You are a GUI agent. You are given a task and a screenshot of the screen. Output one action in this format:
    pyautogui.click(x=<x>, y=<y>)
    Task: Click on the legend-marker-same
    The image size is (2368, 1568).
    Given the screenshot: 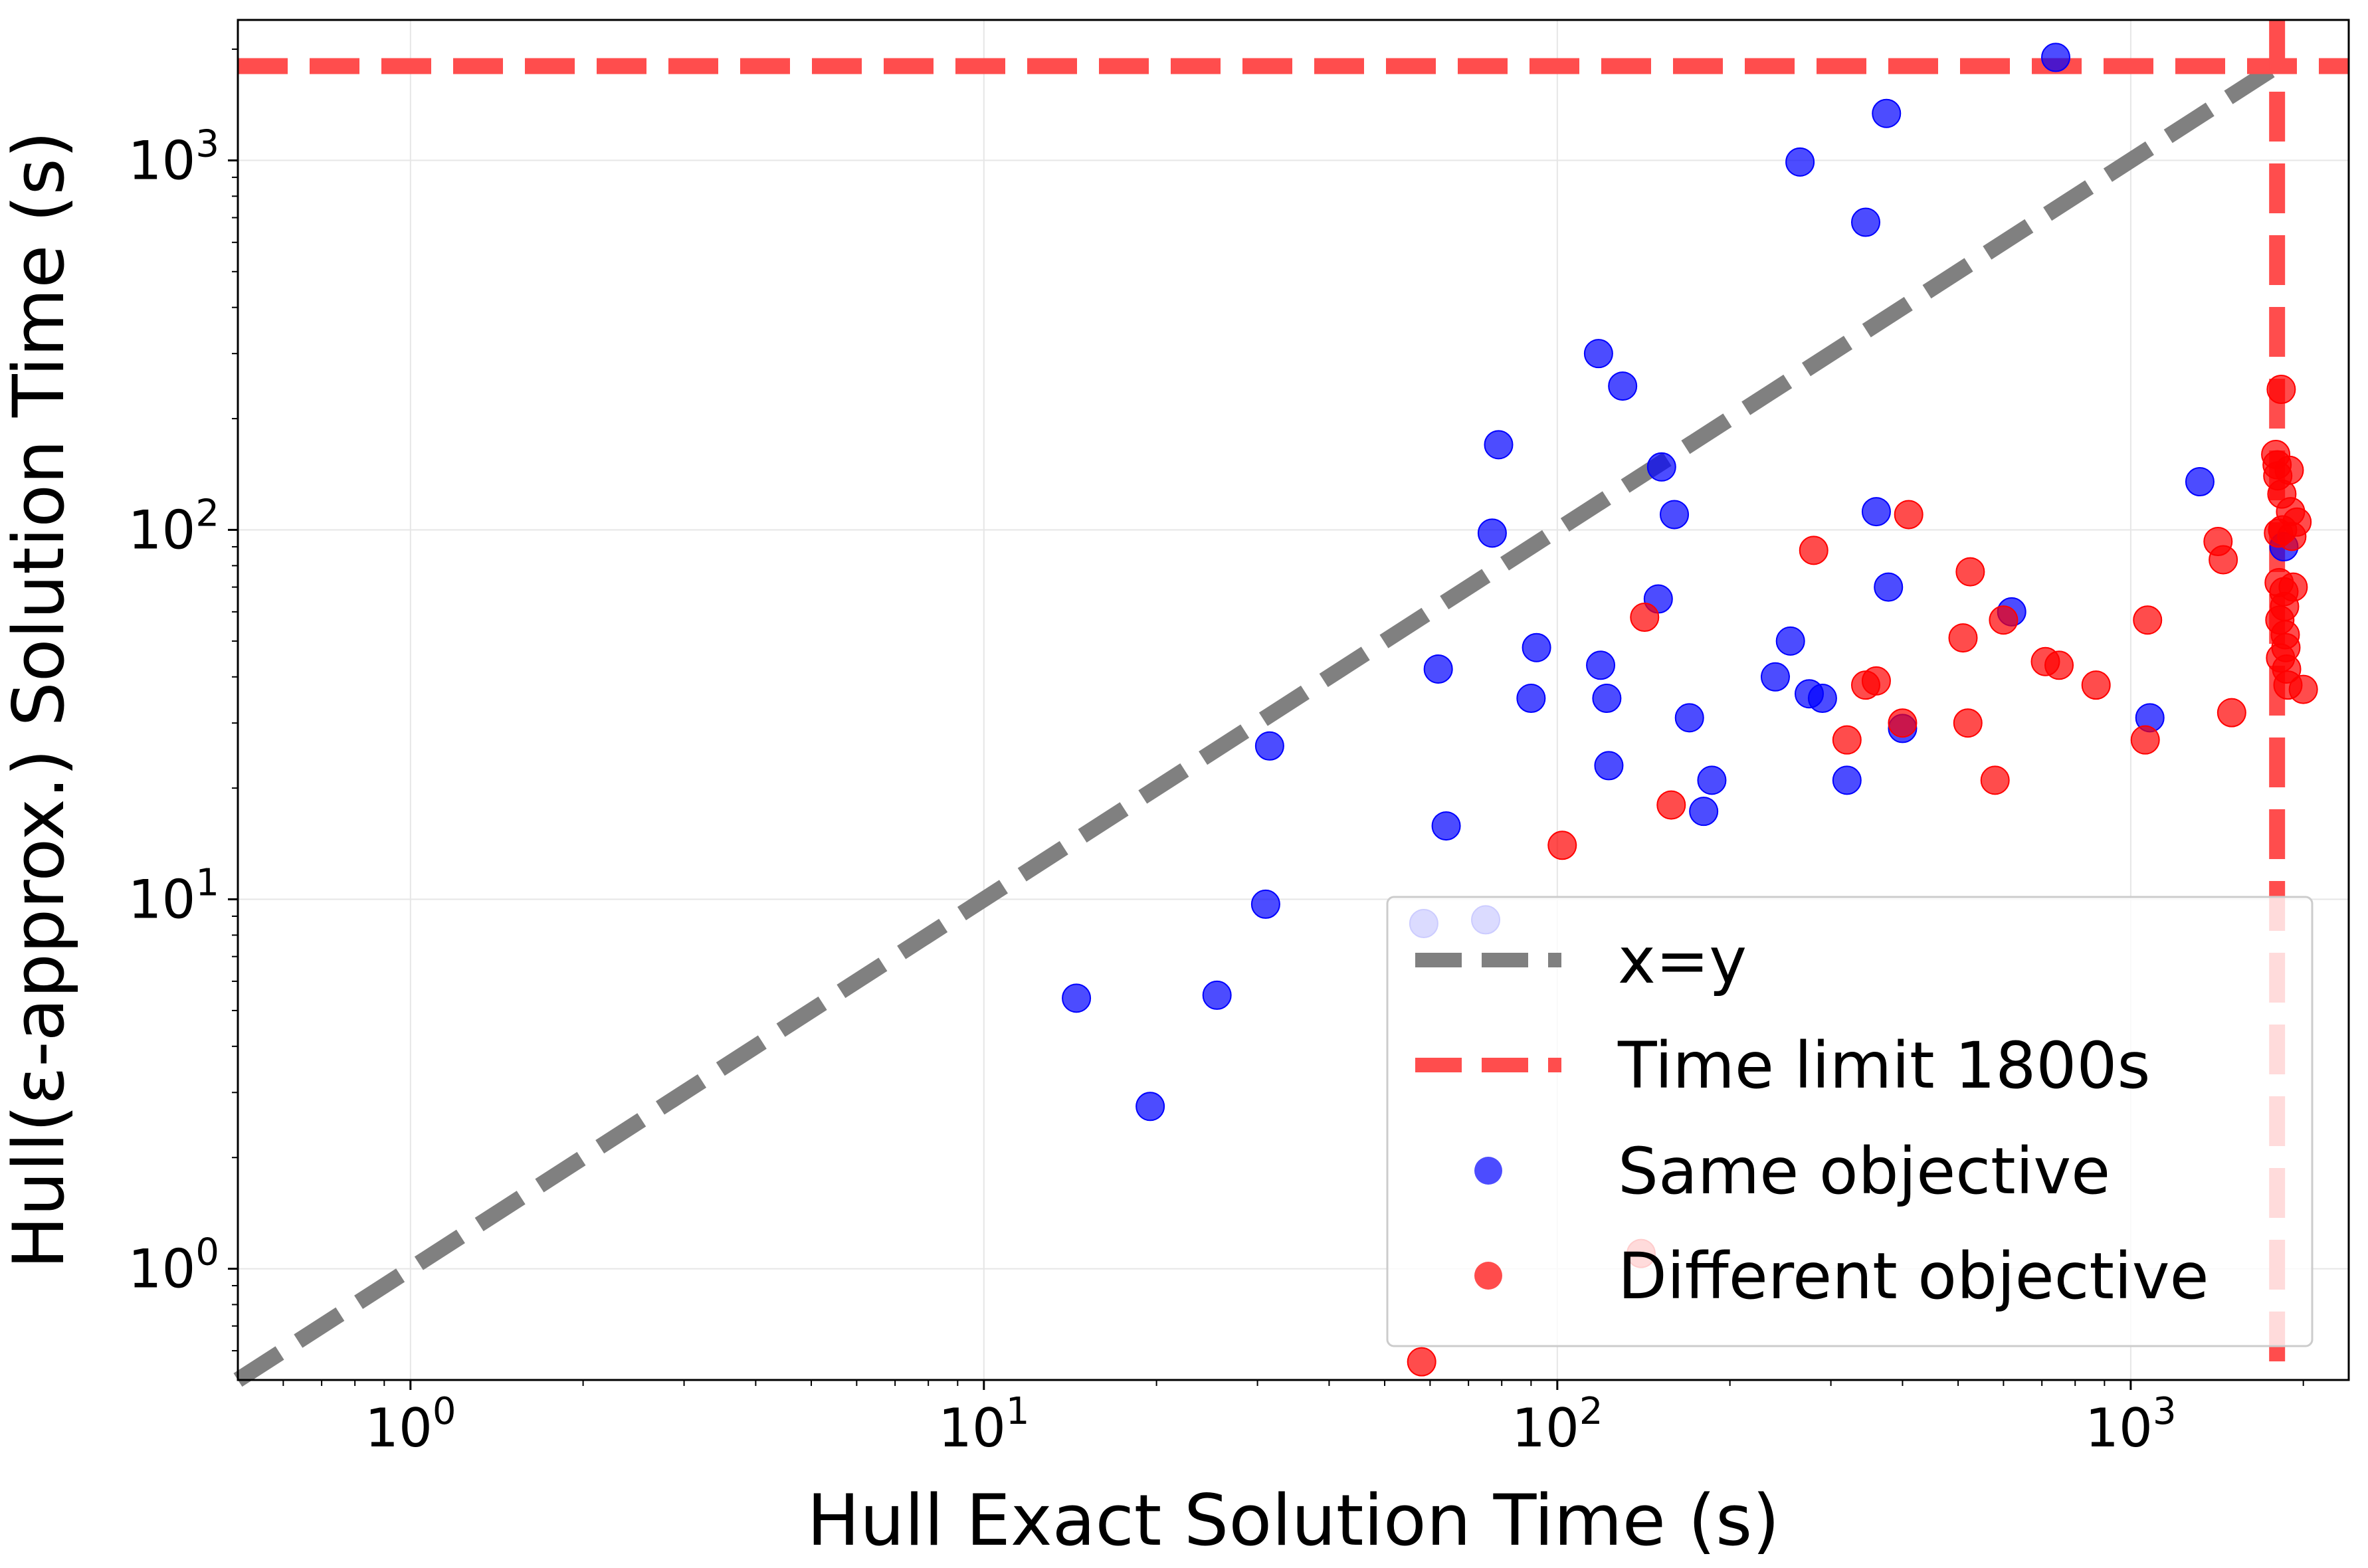 What is the action you would take?
    pyautogui.click(x=1488, y=1171)
    